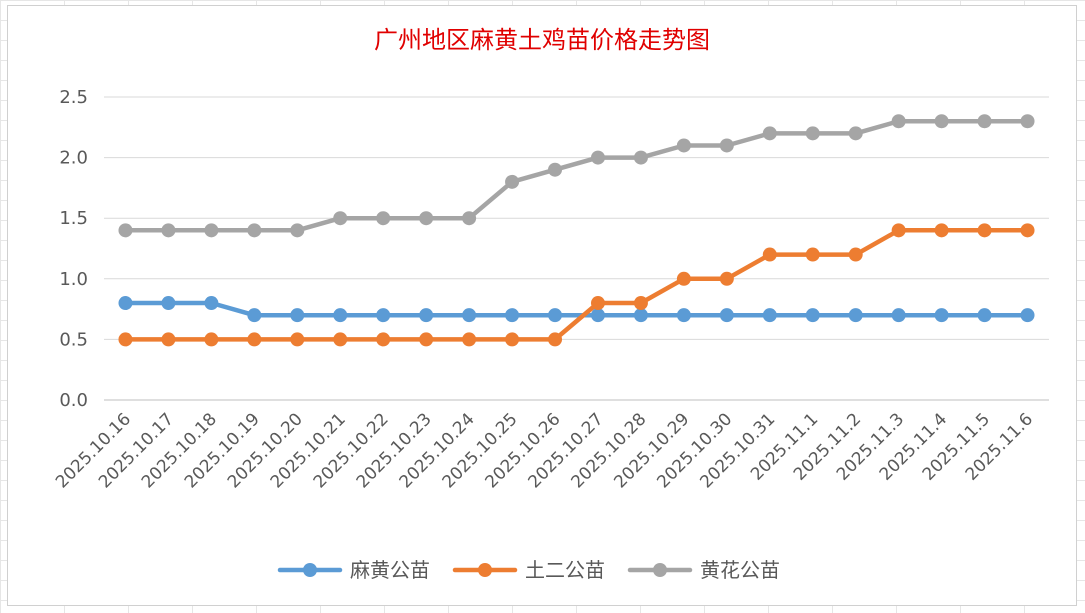  Describe the element at coordinates (73, 279) in the screenshot. I see `y-tick-label: 1.0` at that location.